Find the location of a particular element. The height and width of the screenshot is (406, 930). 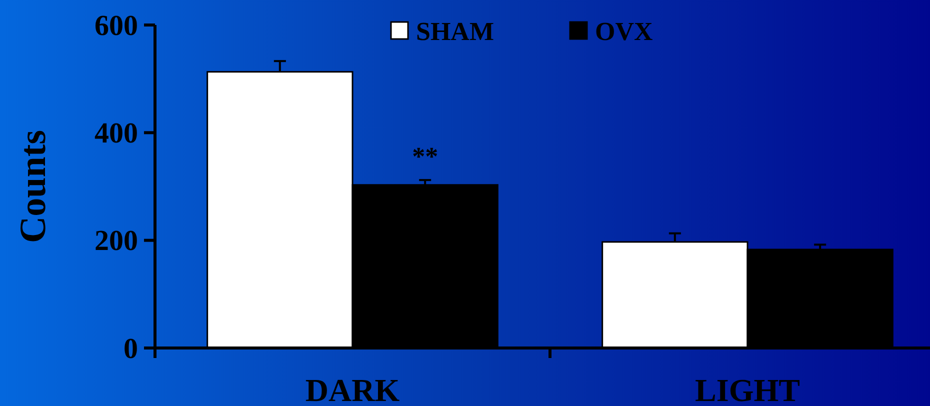

y-tick-label: 200 is located at coordinates (116, 241).